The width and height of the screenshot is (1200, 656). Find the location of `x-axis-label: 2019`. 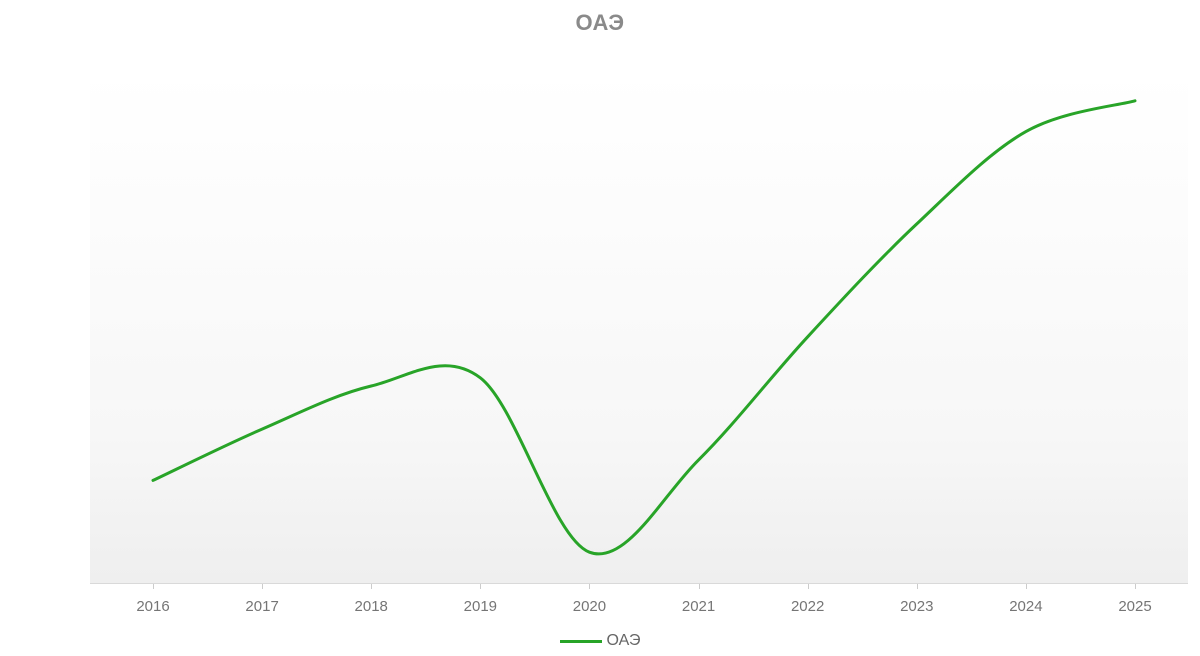

x-axis-label: 2019 is located at coordinates (480, 606).